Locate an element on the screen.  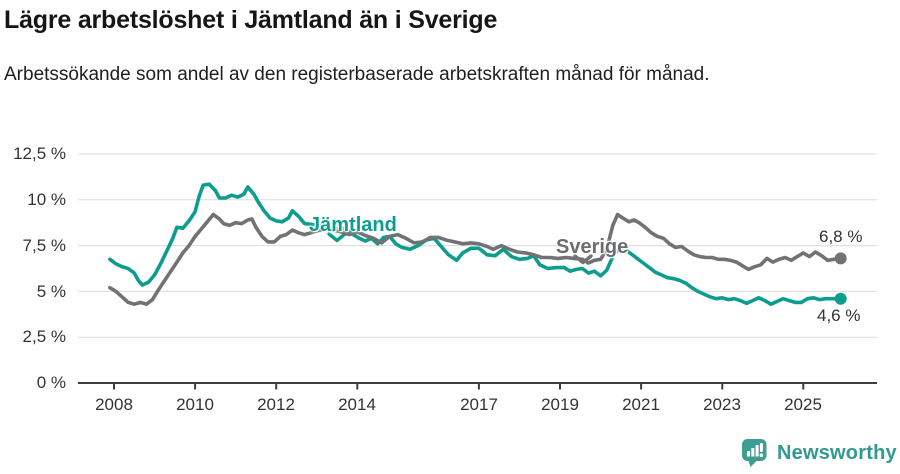
y-axis-label: 2,5 % is located at coordinates (44, 336).